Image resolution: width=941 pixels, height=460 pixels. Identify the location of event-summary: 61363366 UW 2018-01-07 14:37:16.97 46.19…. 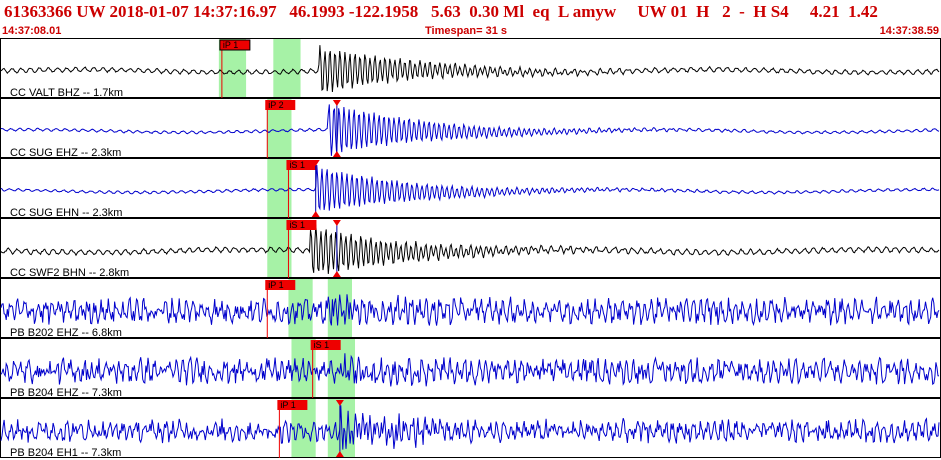
(441, 11).